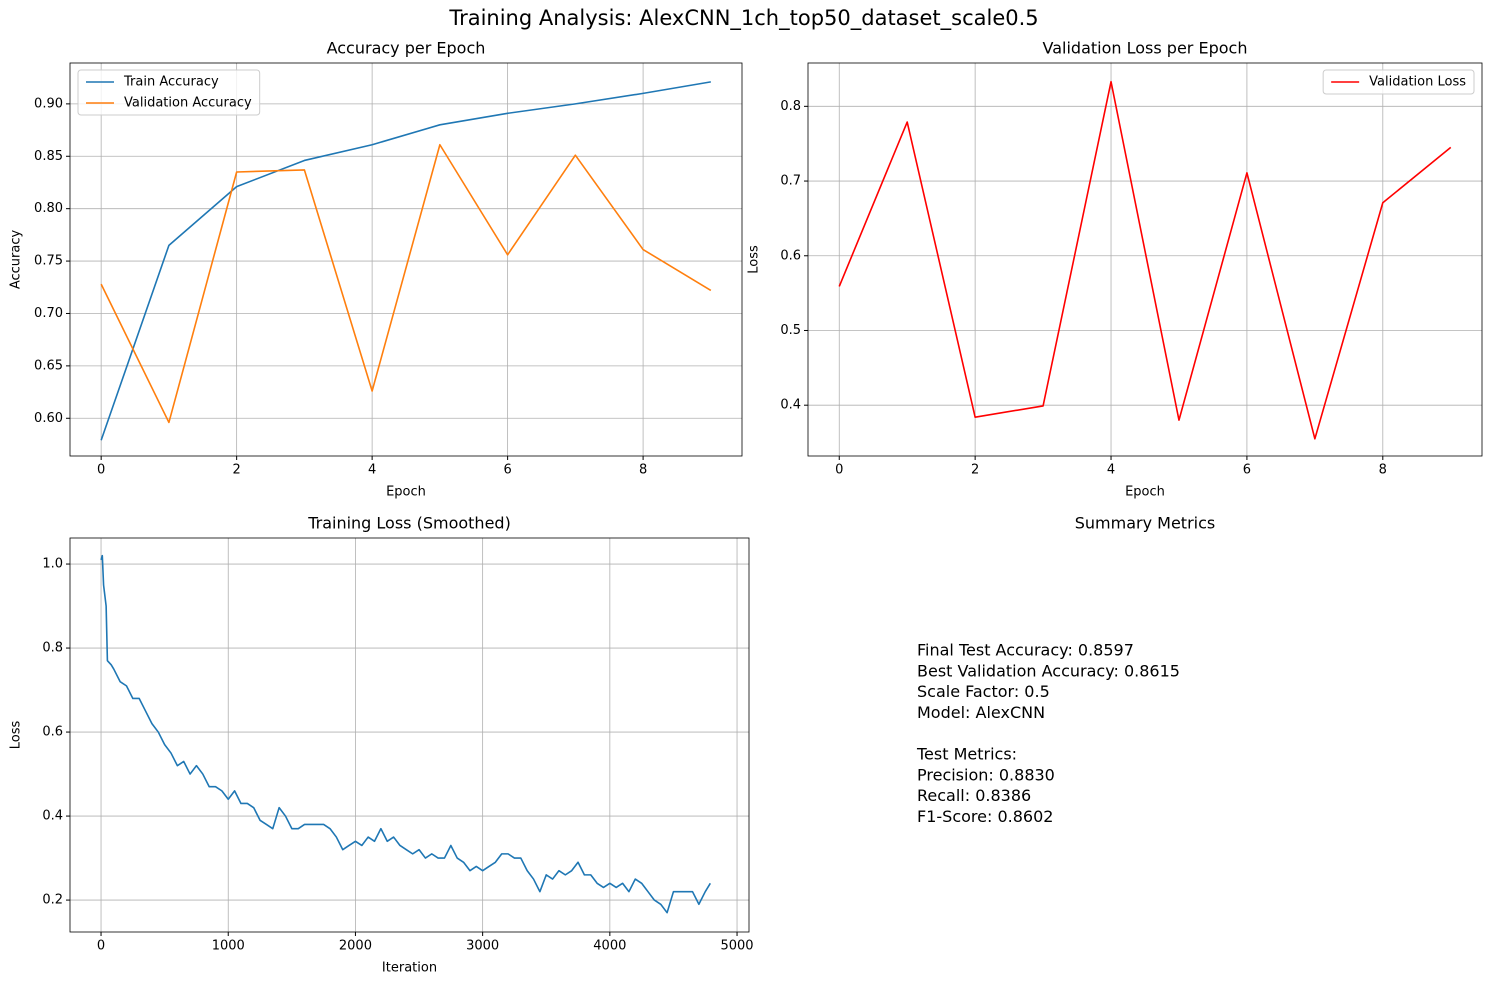  Describe the element at coordinates (609, 946) in the screenshot. I see `x-tick-label: 4000` at that location.